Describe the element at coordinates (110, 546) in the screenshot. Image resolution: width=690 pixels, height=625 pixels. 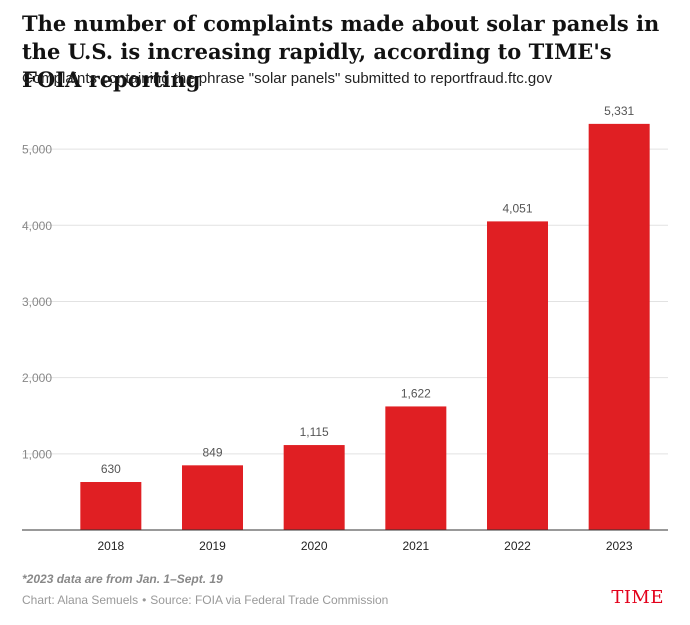
I see `x-tick-label: 2018` at that location.